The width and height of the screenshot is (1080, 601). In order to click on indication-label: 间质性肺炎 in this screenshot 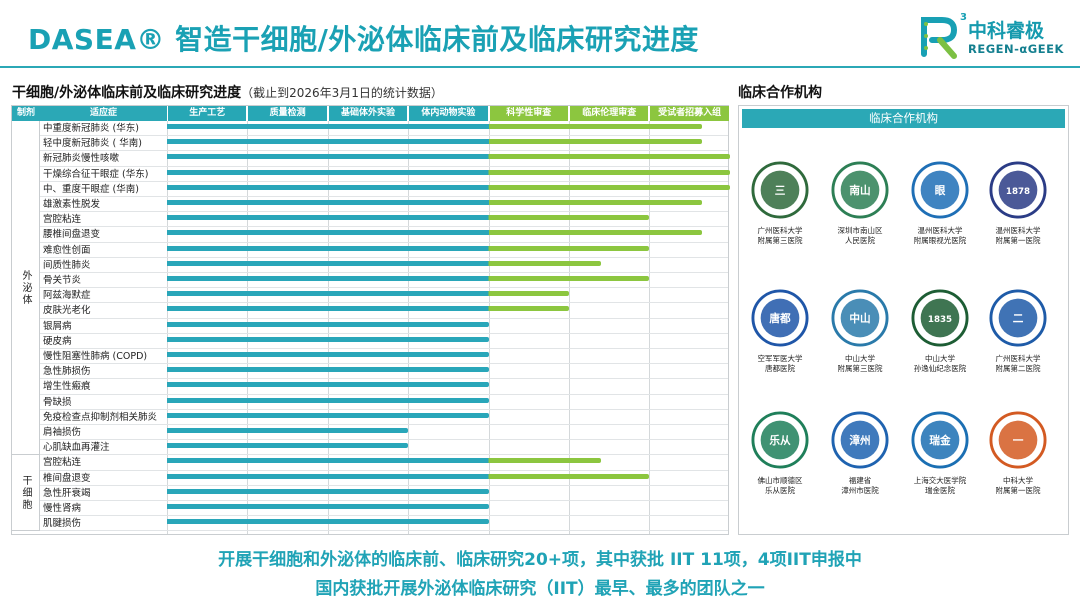, I will do `click(67, 265)`.